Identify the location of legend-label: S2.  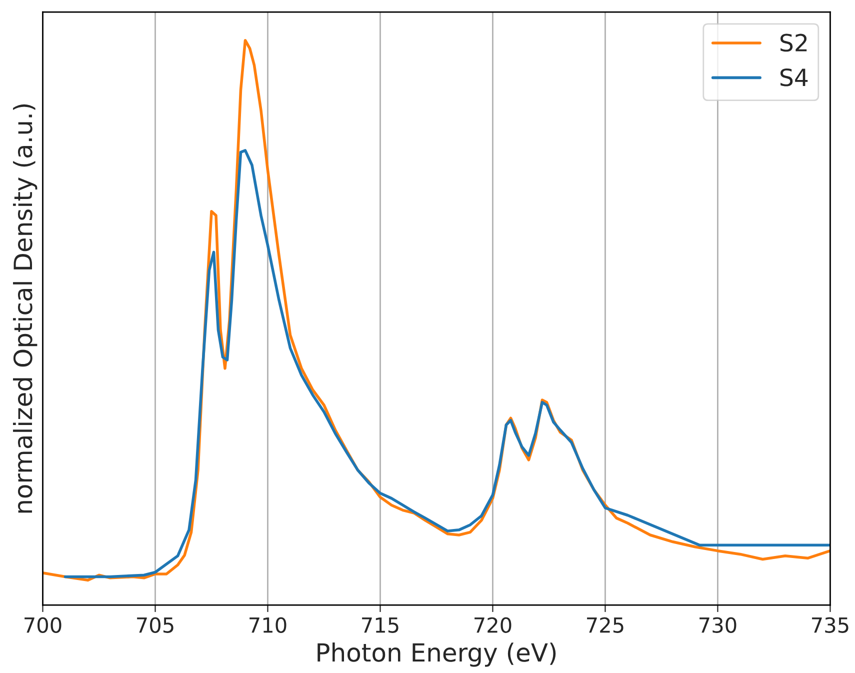
(793, 43).